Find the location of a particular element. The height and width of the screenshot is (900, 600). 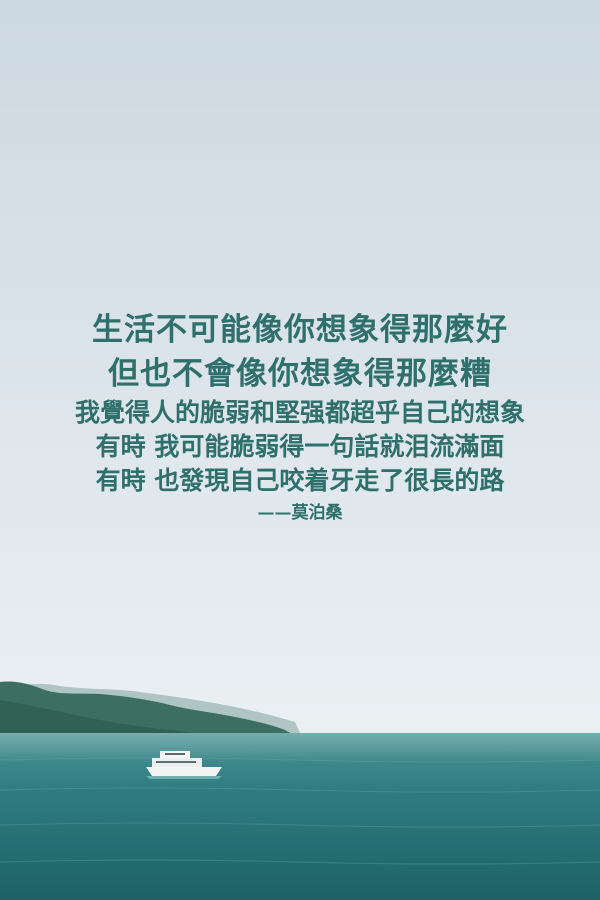

mountain-shadow is located at coordinates (100, 717).